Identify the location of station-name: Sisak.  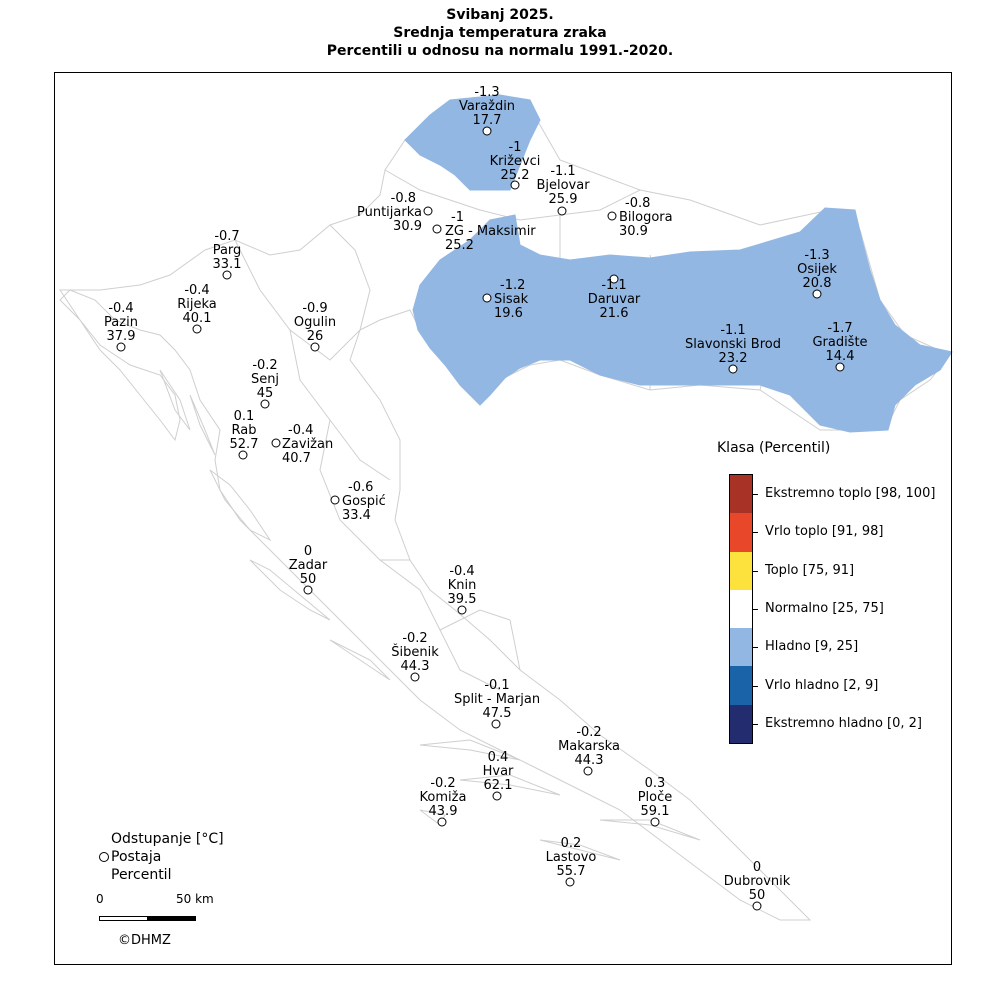
(511, 299).